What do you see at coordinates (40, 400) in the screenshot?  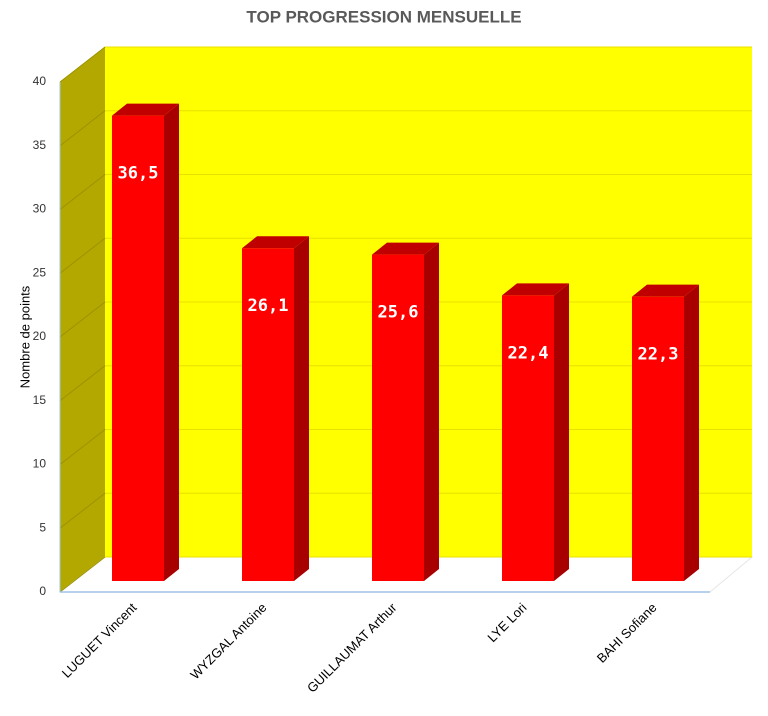 I see `y-tick-label: 15` at bounding box center [40, 400].